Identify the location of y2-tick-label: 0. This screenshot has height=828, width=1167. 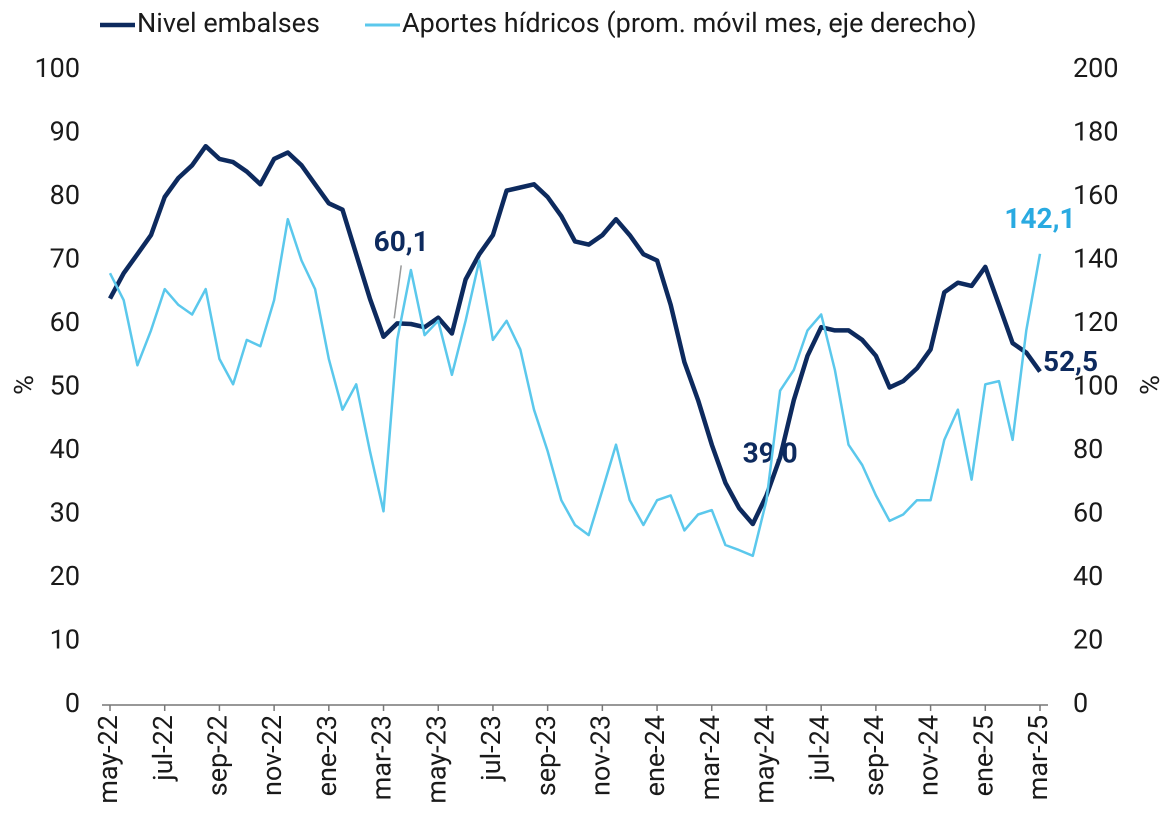
(1080, 703).